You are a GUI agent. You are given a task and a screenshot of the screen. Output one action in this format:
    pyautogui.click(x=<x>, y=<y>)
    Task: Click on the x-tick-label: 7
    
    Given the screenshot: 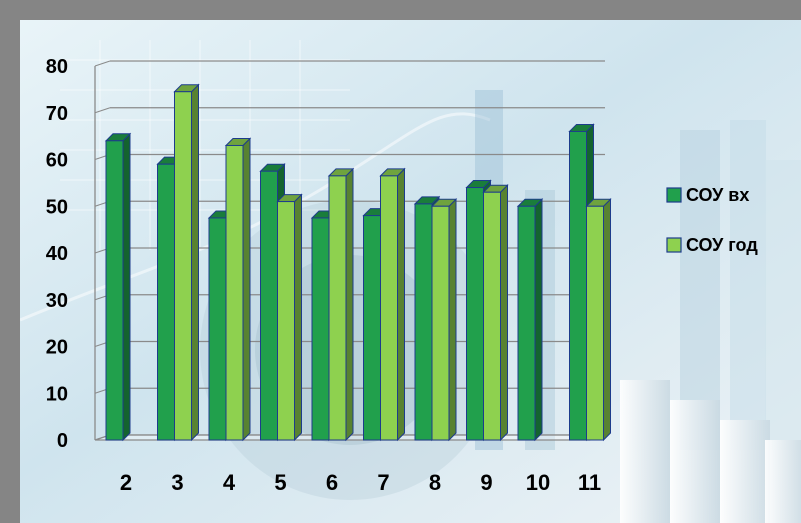 What is the action you would take?
    pyautogui.click(x=383, y=482)
    